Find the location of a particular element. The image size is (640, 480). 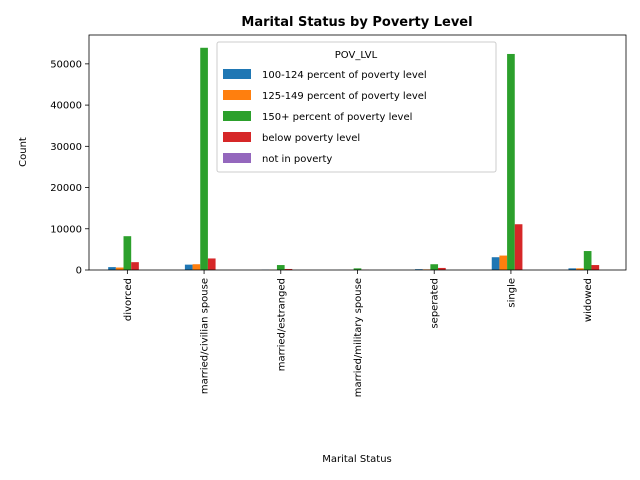

legend-label: below poverty level is located at coordinates (311, 138).